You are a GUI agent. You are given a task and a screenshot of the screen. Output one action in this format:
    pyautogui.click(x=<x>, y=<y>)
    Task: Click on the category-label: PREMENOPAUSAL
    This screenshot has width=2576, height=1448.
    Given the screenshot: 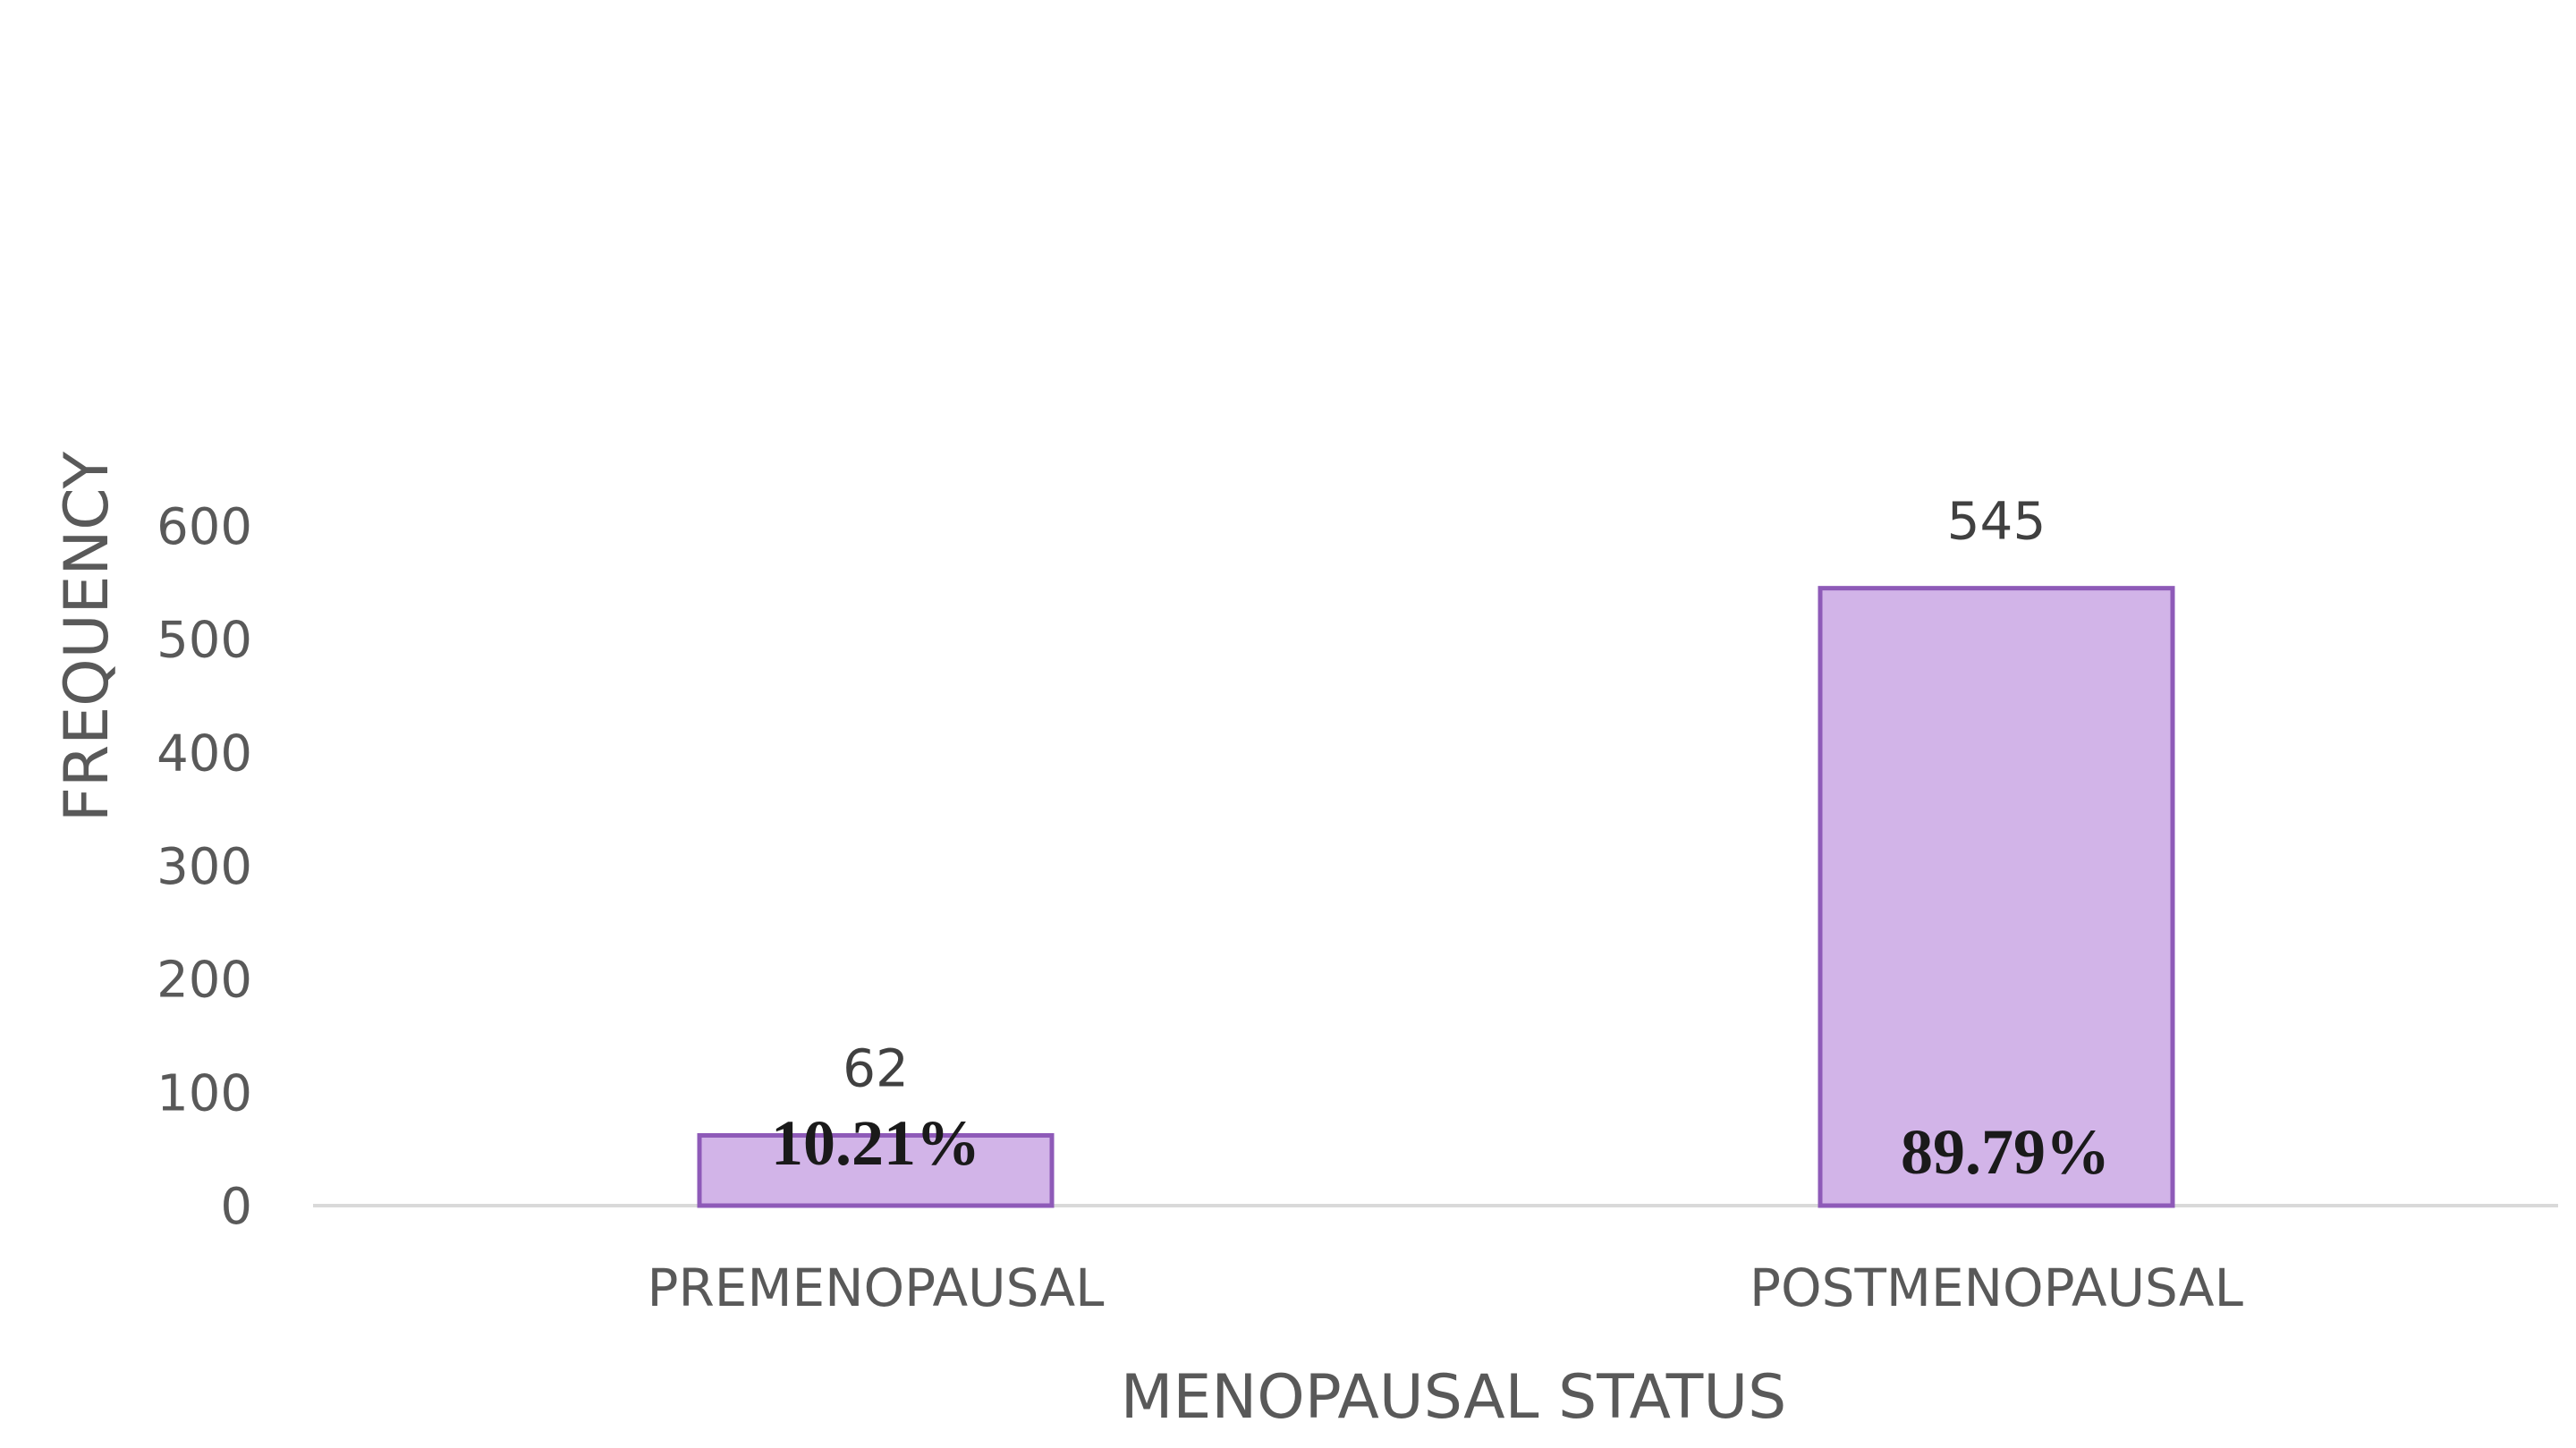 What is the action you would take?
    pyautogui.click(x=876, y=1287)
    